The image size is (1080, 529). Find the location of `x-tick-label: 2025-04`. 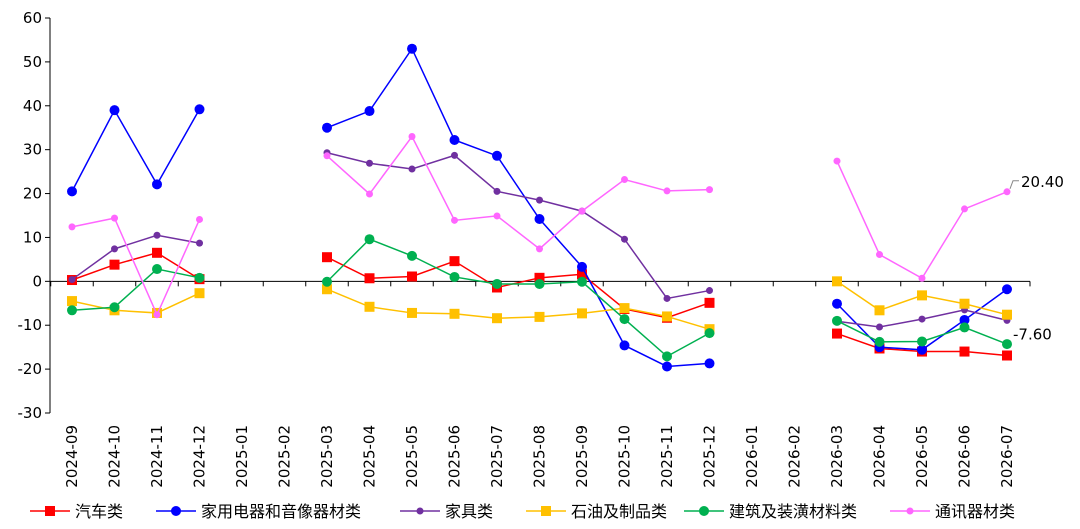

x-tick-label: 2025-04 is located at coordinates (370, 456).